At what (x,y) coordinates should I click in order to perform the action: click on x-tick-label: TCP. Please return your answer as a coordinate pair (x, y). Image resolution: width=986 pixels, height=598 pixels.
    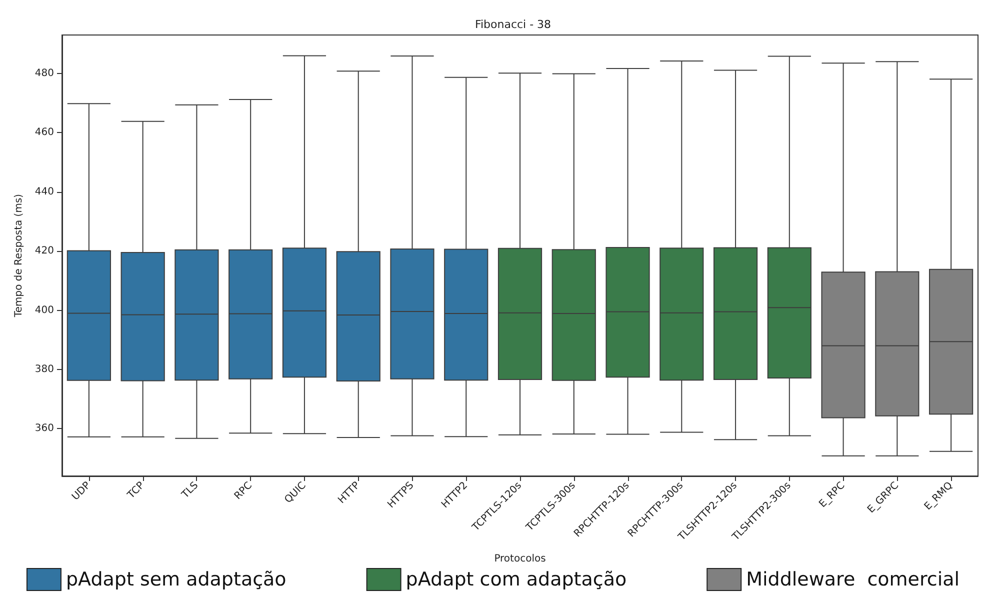
    Looking at the image, I should click on (136, 491).